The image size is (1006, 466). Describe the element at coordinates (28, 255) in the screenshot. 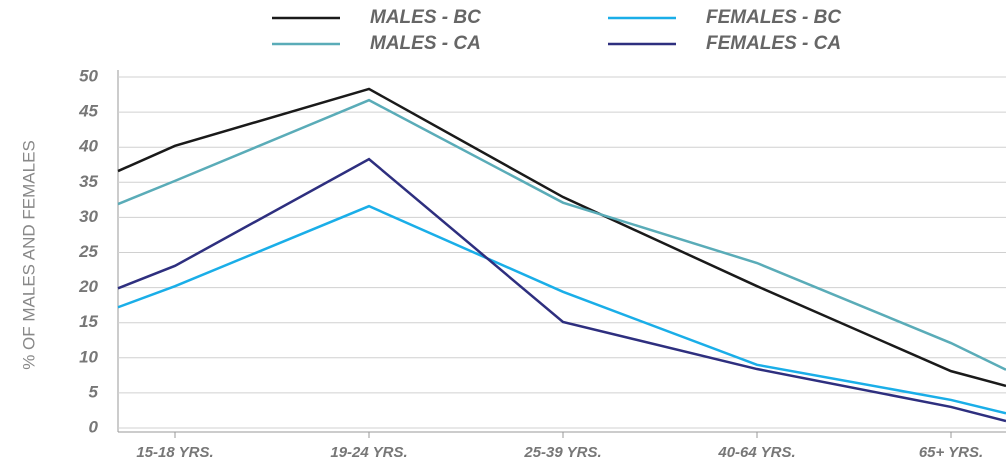

I see `y-axis-label: % OF MALES AND FEMALES` at that location.